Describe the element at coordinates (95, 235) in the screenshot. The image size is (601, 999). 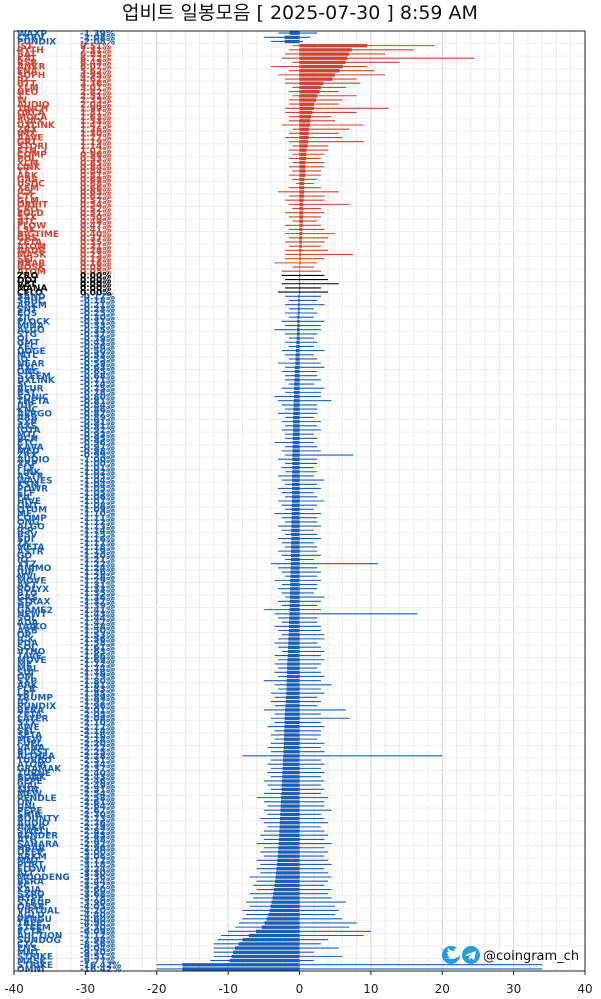
I see `change-label: 0.40%` at that location.